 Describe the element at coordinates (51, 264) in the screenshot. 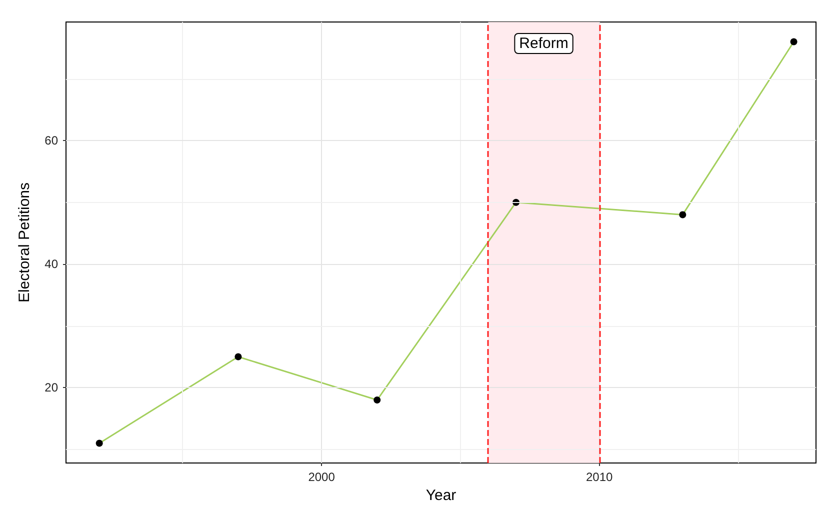

I see `y-tick-label: 40` at that location.